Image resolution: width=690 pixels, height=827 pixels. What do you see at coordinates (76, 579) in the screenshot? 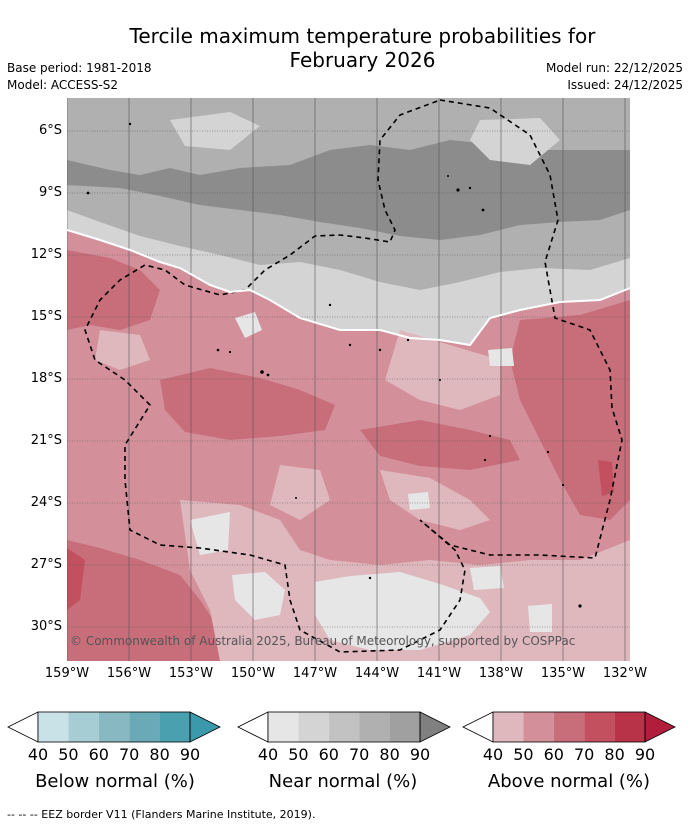
I see `field-above-70-sw` at bounding box center [76, 579].